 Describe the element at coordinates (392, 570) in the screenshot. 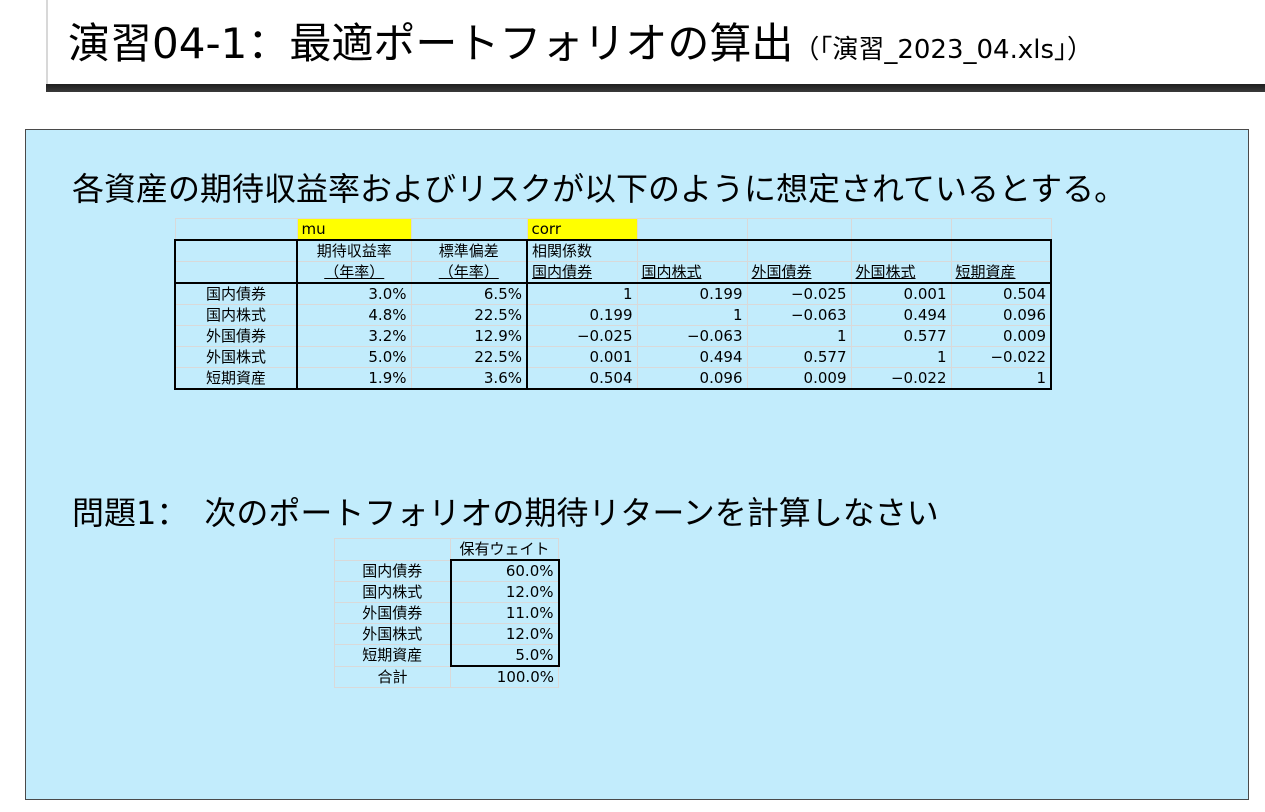

I see `weight-asset-name: 国内債券` at that location.